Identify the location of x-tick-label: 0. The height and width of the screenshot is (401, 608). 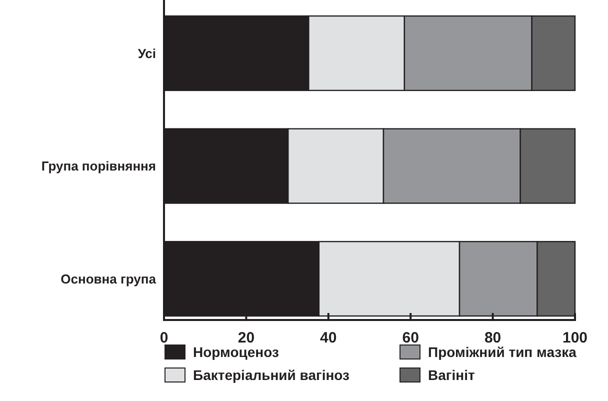
(164, 338).